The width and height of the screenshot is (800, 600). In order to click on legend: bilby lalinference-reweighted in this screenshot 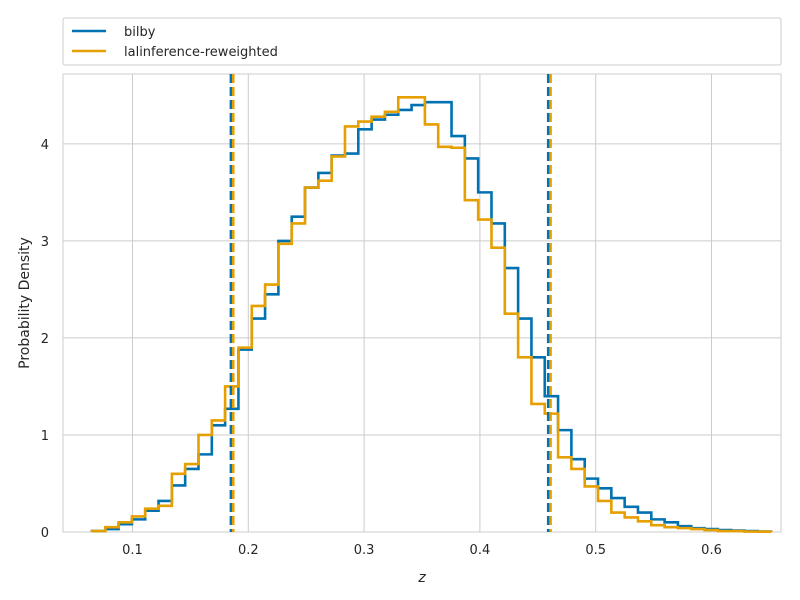, I will do `click(422, 41)`.